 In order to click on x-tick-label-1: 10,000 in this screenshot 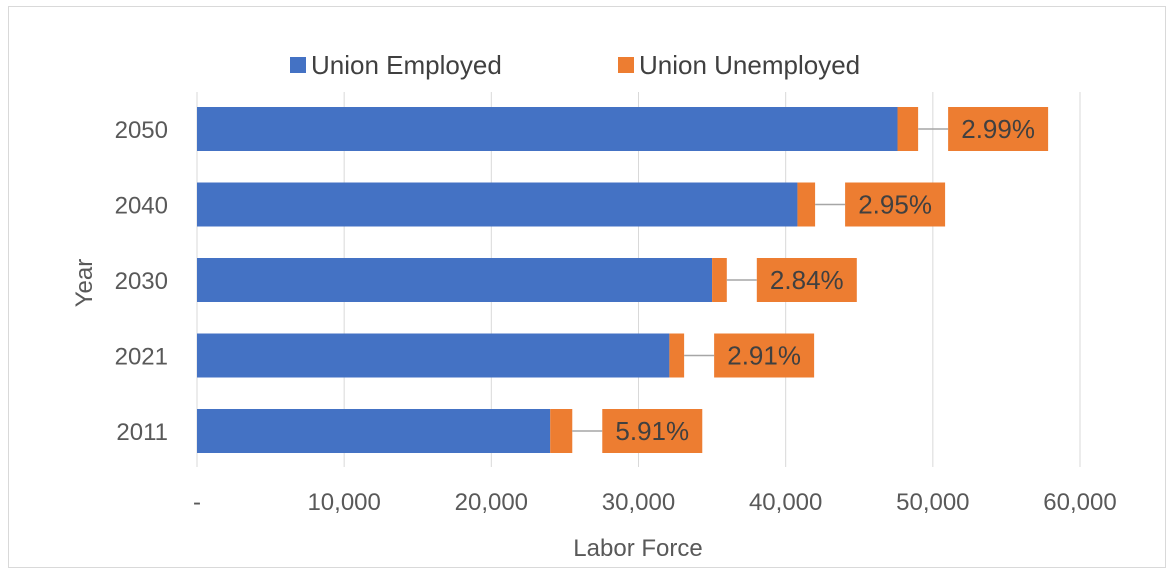, I will do `click(343, 502)`.